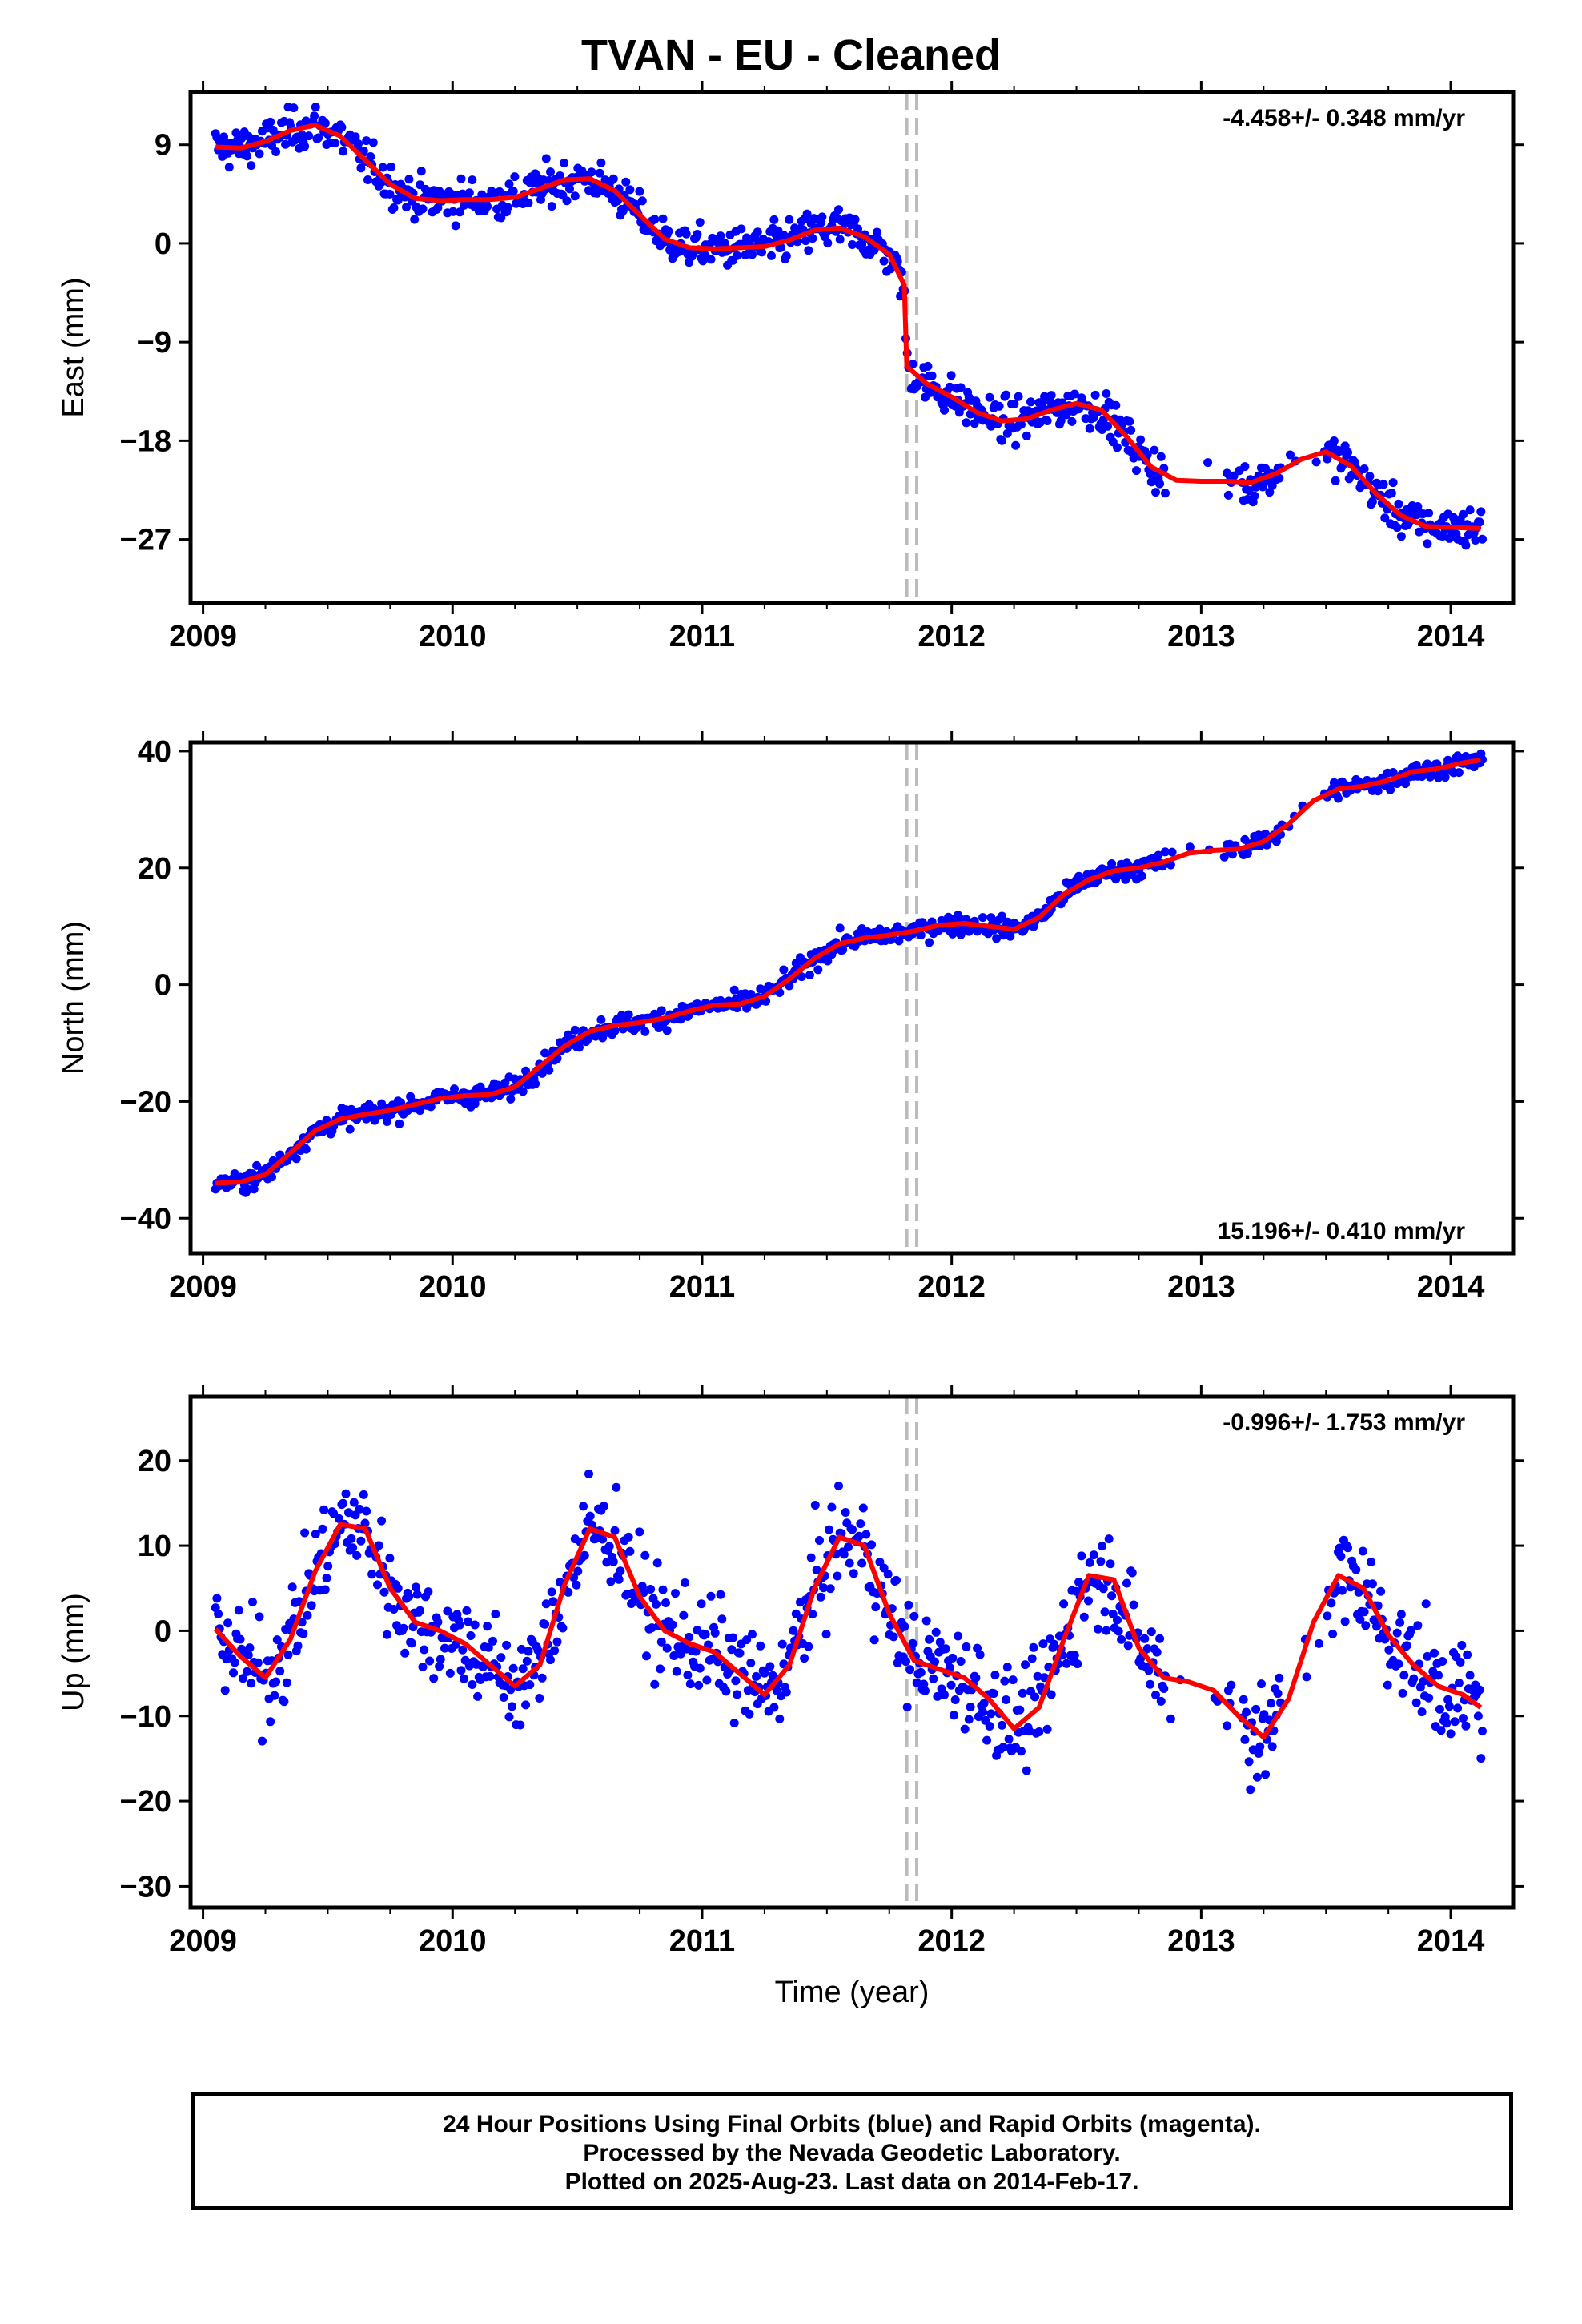 Image resolution: width=1582 pixels, height=2324 pixels. Describe the element at coordinates (154, 1461) in the screenshot. I see `y-tick-label: 20` at that location.